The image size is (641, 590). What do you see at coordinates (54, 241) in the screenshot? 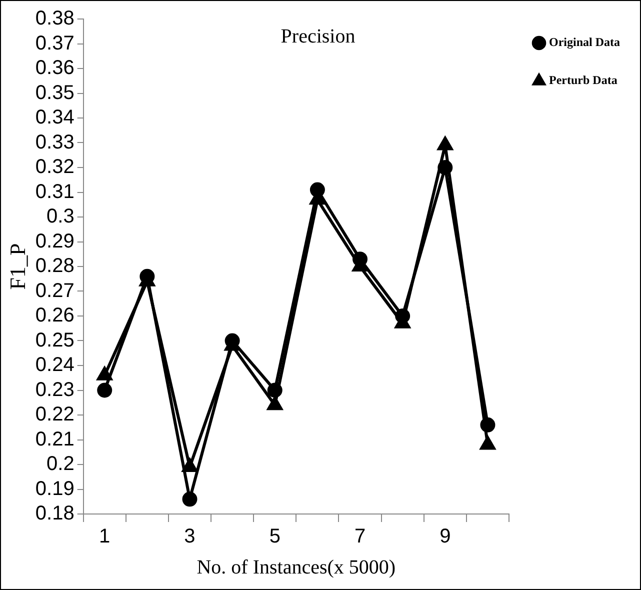
I see `y-tick-label: 0.29` at bounding box center [54, 241].